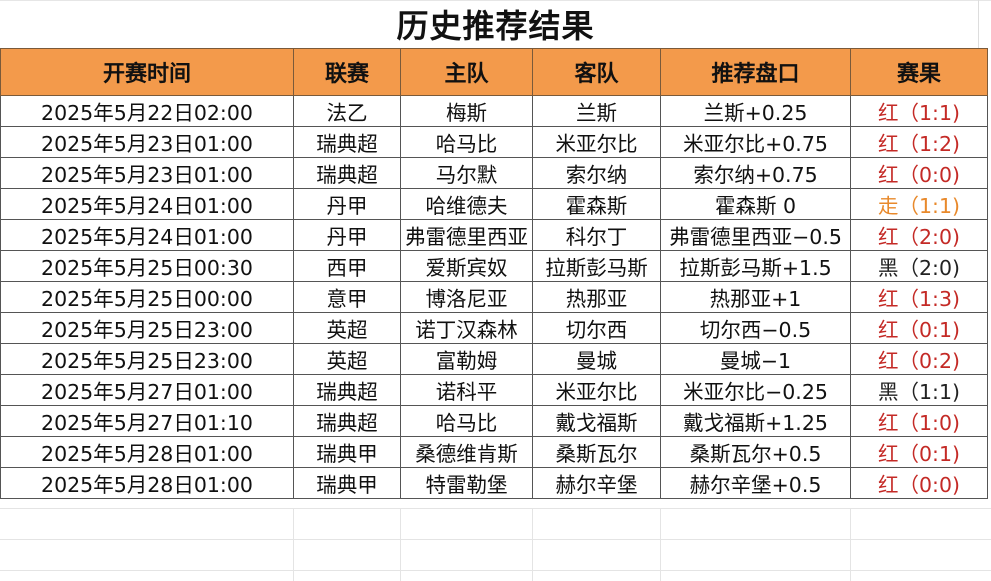 This screenshot has width=991, height=581. Describe the element at coordinates (755, 328) in the screenshot. I see `cell-pick: 切尔西−0.5` at that location.